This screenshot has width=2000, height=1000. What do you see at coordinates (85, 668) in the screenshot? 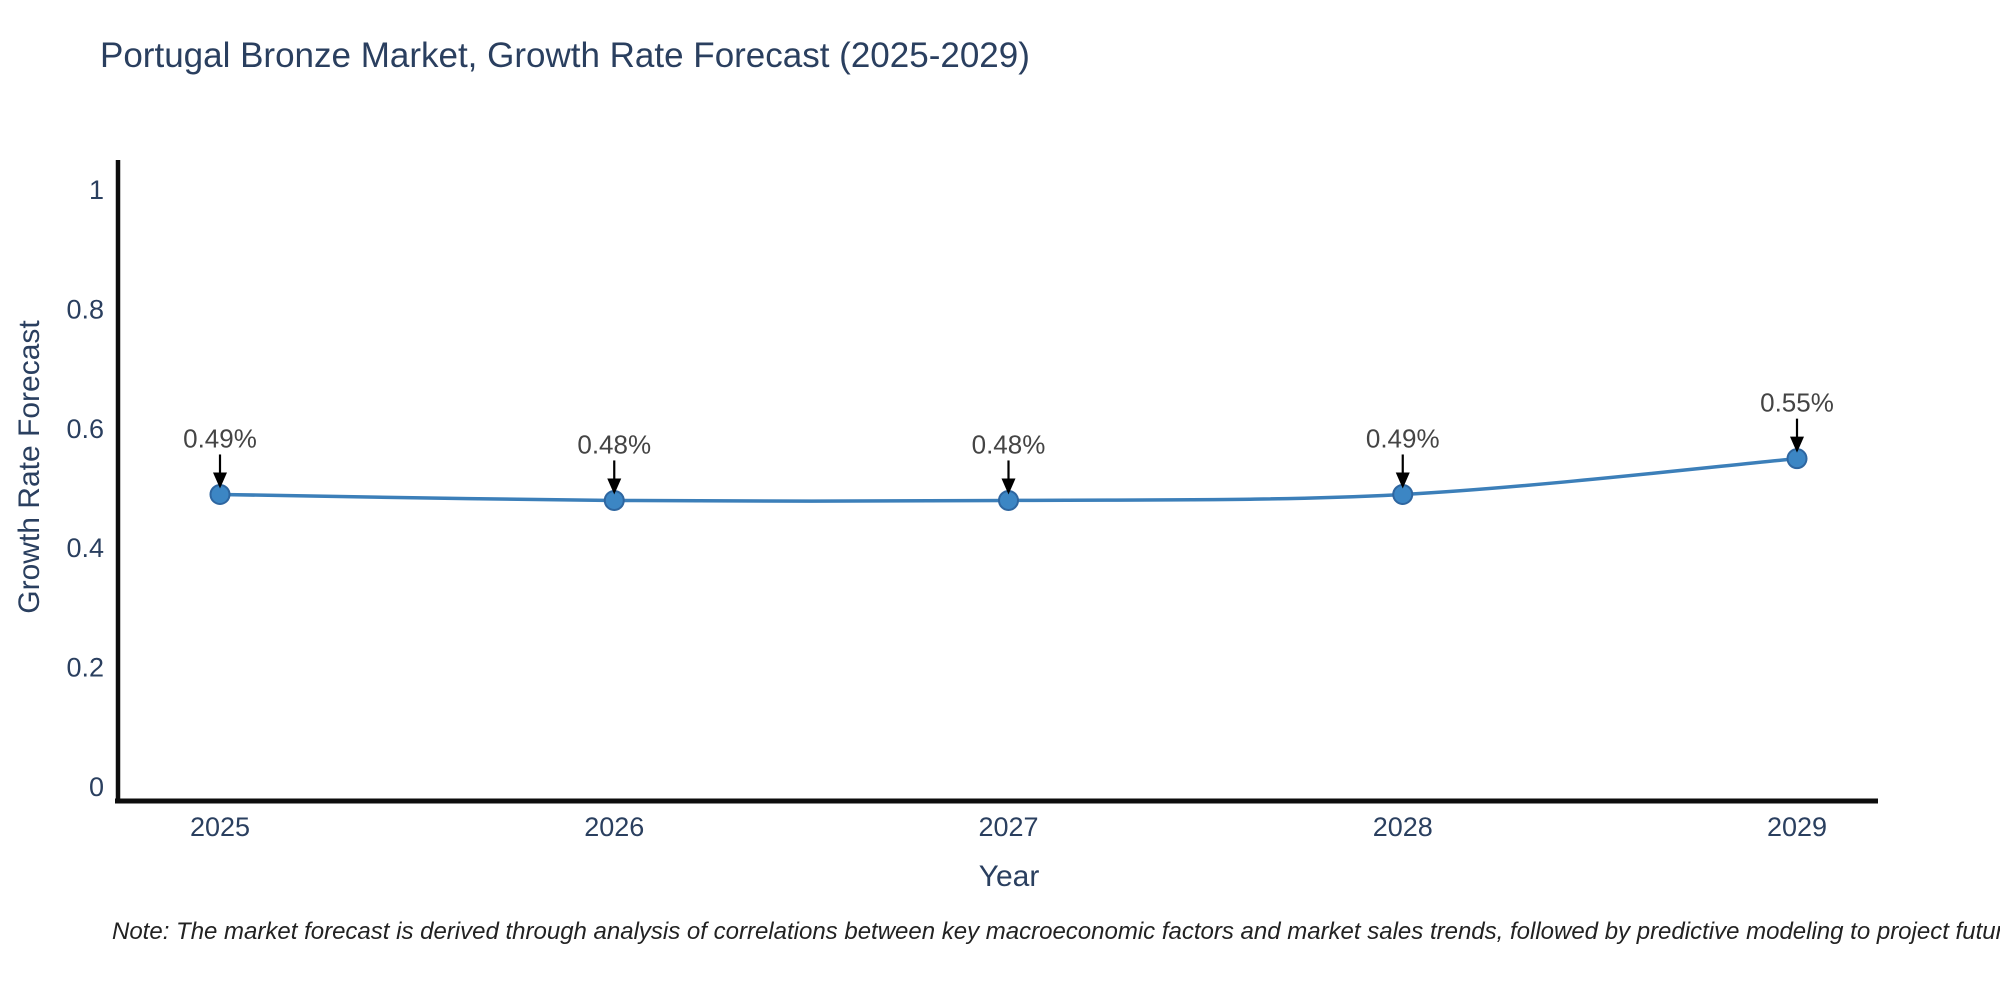
I see `y-tick-label: 0.2` at bounding box center [85, 668].